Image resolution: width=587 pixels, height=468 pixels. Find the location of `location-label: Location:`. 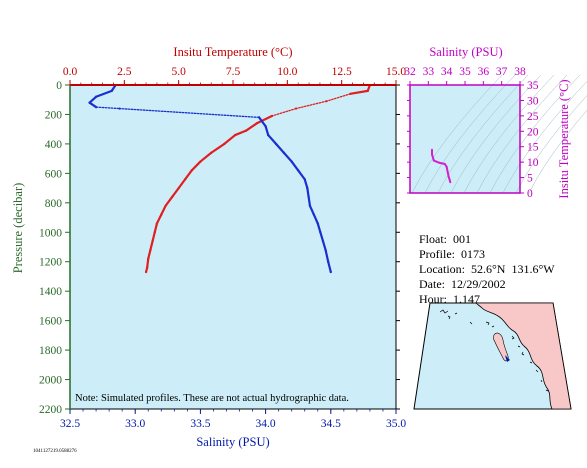

location-label: Location: is located at coordinates (442, 269).